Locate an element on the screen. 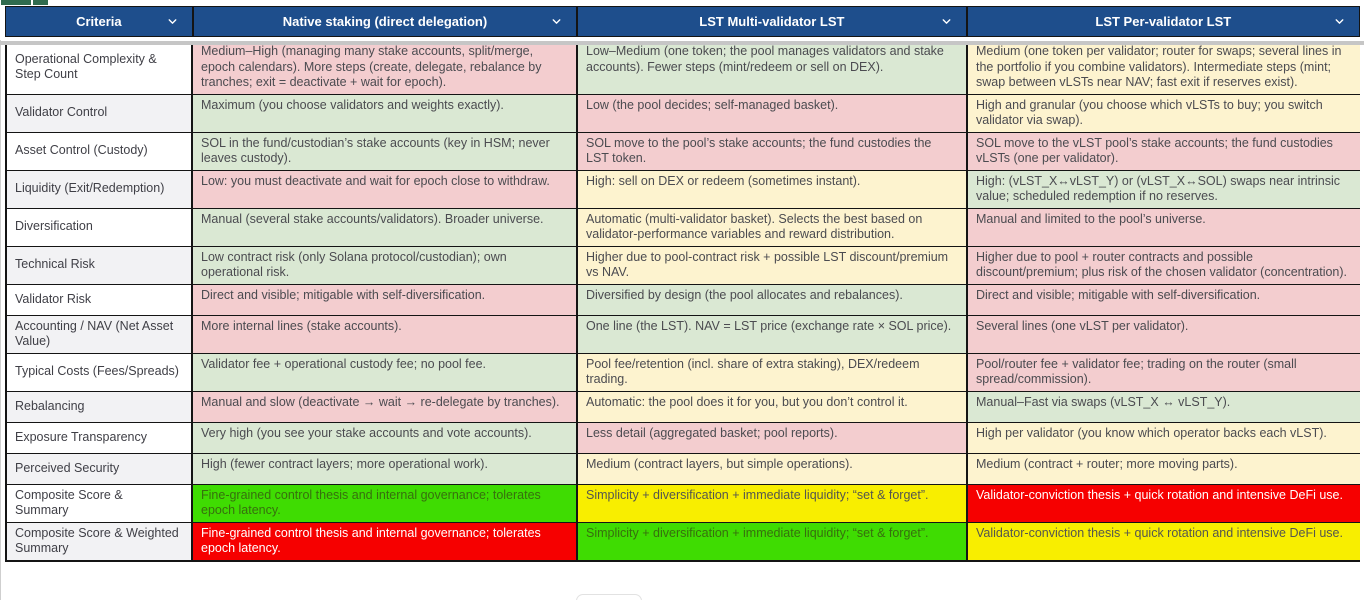 This screenshot has height=600, width=1364. column-header-per-validator-lst: LST Per-validator LST is located at coordinates (1163, 21).